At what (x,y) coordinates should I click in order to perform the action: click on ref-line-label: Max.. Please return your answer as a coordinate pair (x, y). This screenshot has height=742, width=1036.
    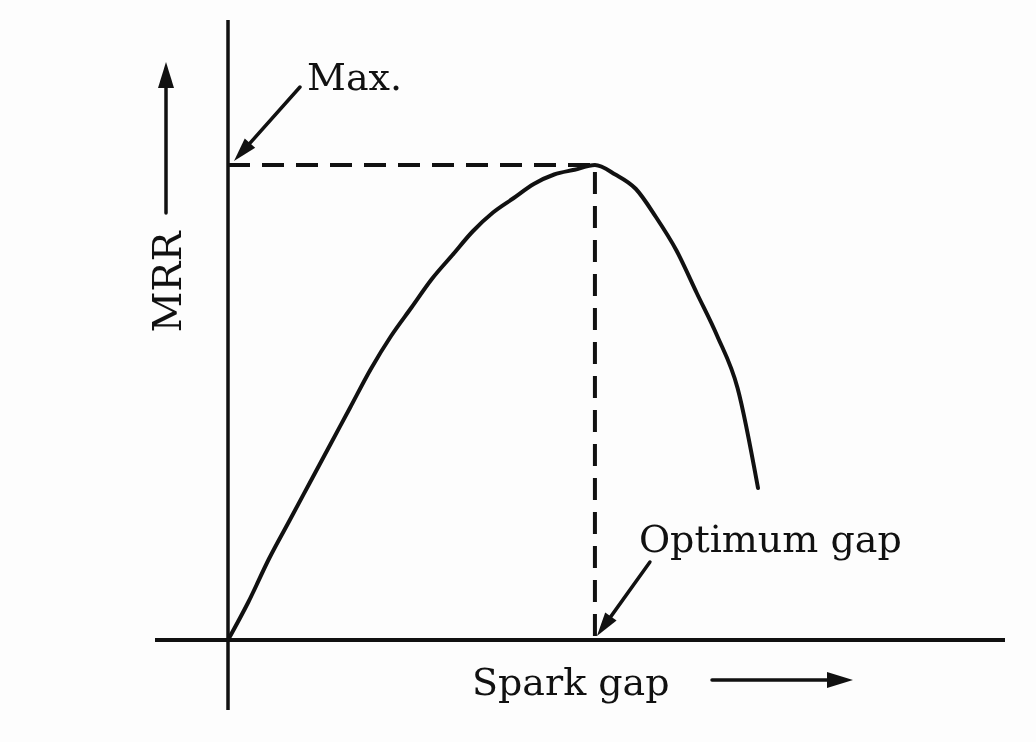
    Looking at the image, I should click on (355, 77).